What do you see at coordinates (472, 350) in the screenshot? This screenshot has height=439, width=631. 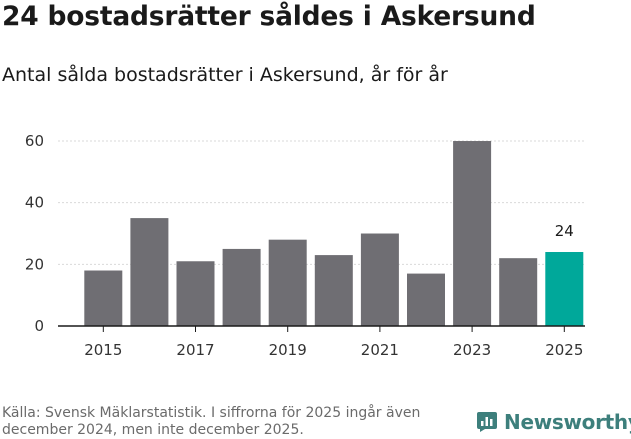 I see `x-tick-label: 2023` at bounding box center [472, 350].